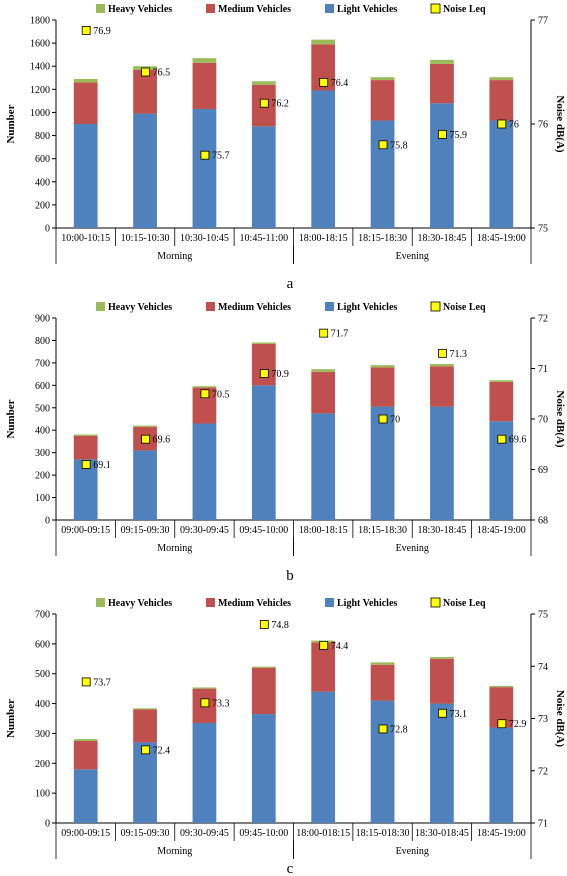  I want to click on noise-data-label: 73.1, so click(458, 714).